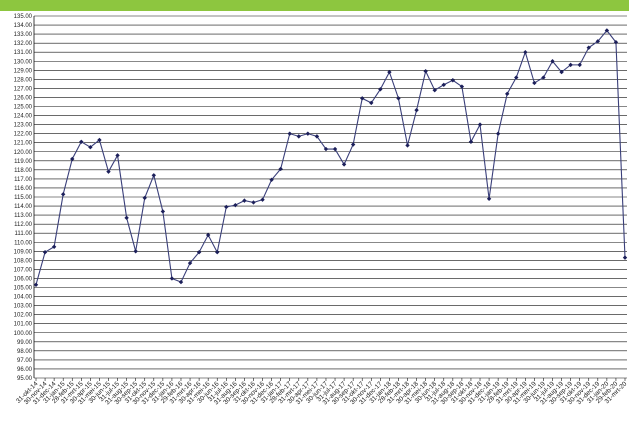 Image resolution: width=629 pixels, height=421 pixels. Describe the element at coordinates (23, 153) in the screenshot. I see `y-tick-label: 120.00` at that location.